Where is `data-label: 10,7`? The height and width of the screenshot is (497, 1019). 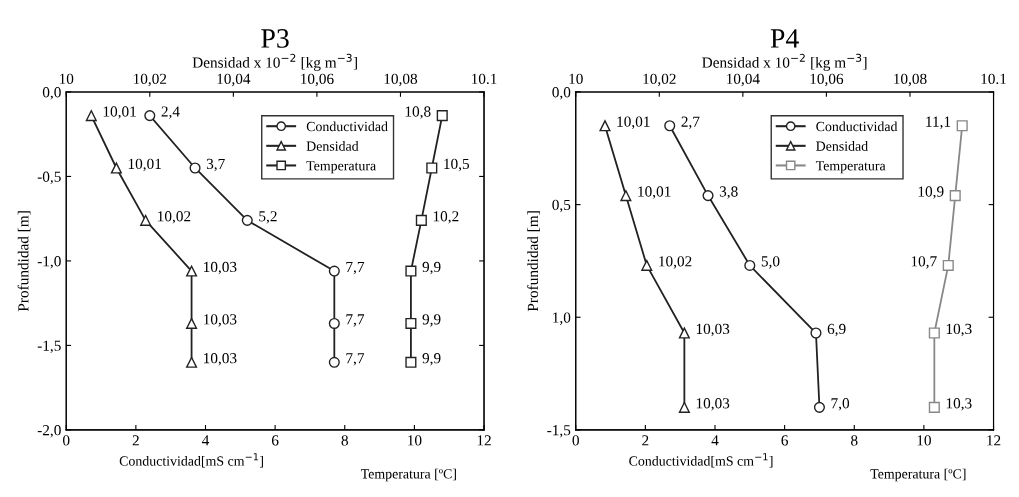
data-label: 10,7 is located at coordinates (924, 262).